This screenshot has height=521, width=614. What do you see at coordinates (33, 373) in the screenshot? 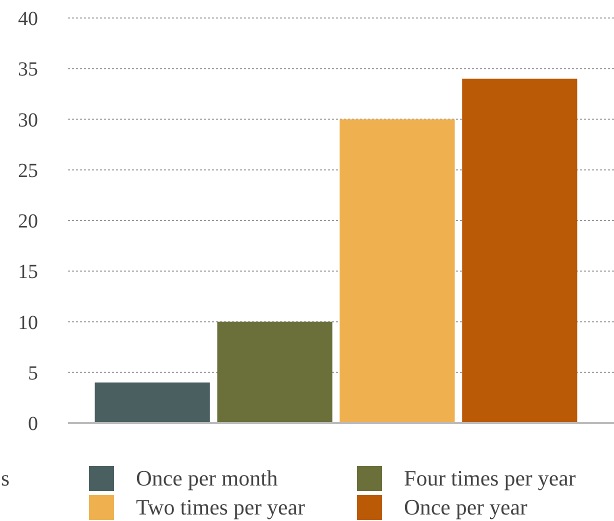
I see `y-tick-label: 5` at bounding box center [33, 373].